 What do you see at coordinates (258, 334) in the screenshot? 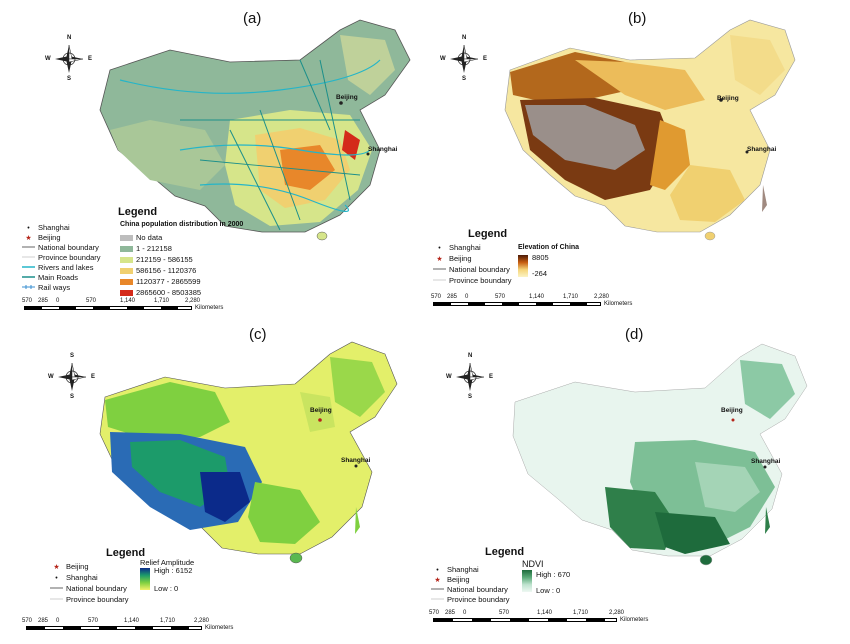
I see `panel-label: (c)` at bounding box center [258, 334].